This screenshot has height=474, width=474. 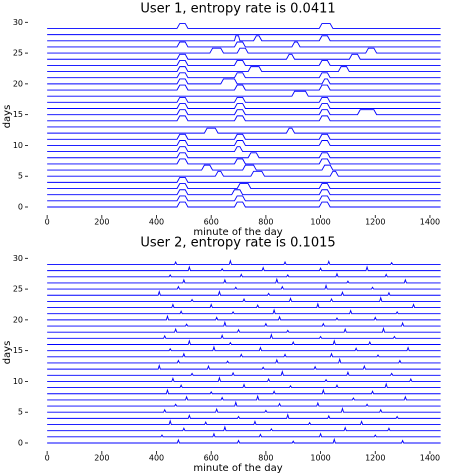 I want to click on chart-title: User 1, entropy rate is 0.0411, so click(x=237, y=9).